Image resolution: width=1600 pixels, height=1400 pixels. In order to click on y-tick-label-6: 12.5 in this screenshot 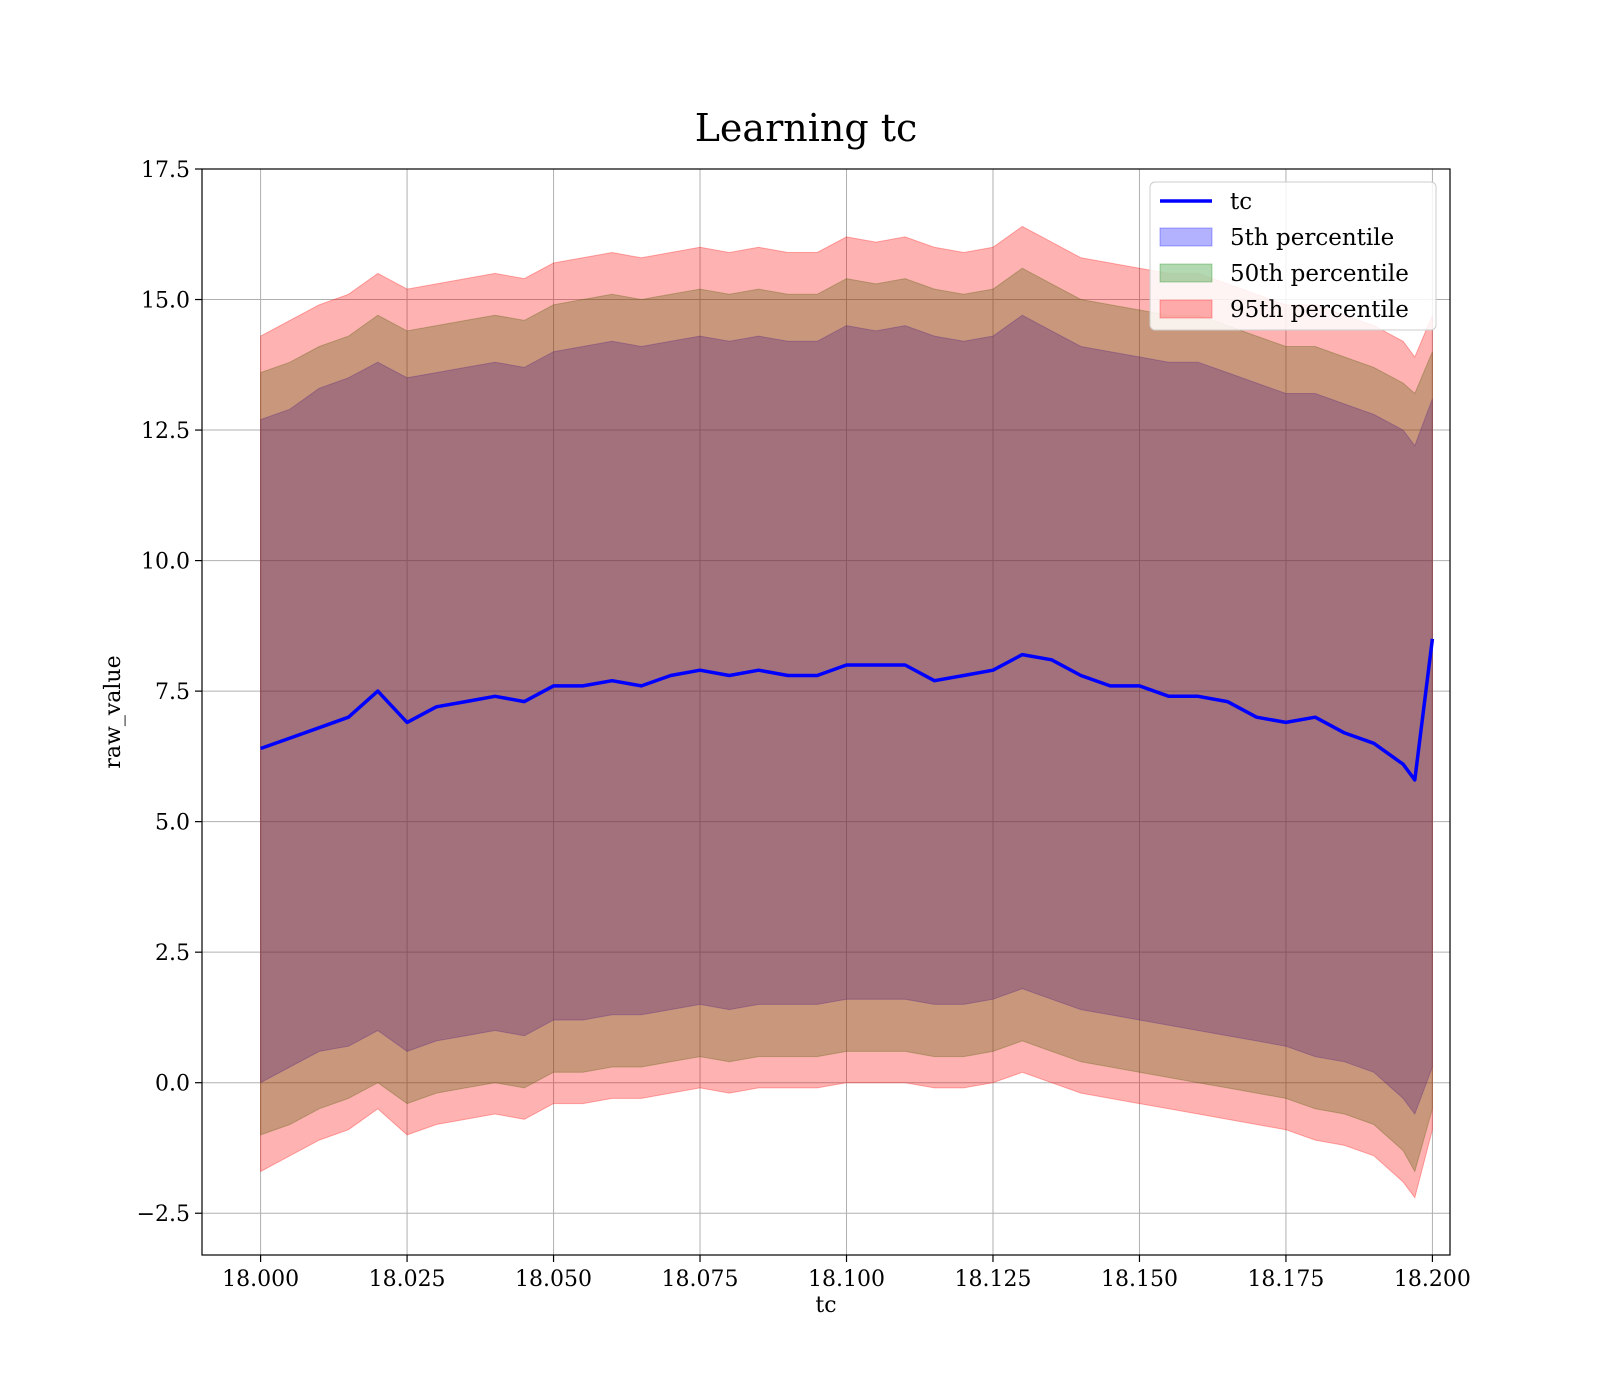, I will do `click(165, 431)`.